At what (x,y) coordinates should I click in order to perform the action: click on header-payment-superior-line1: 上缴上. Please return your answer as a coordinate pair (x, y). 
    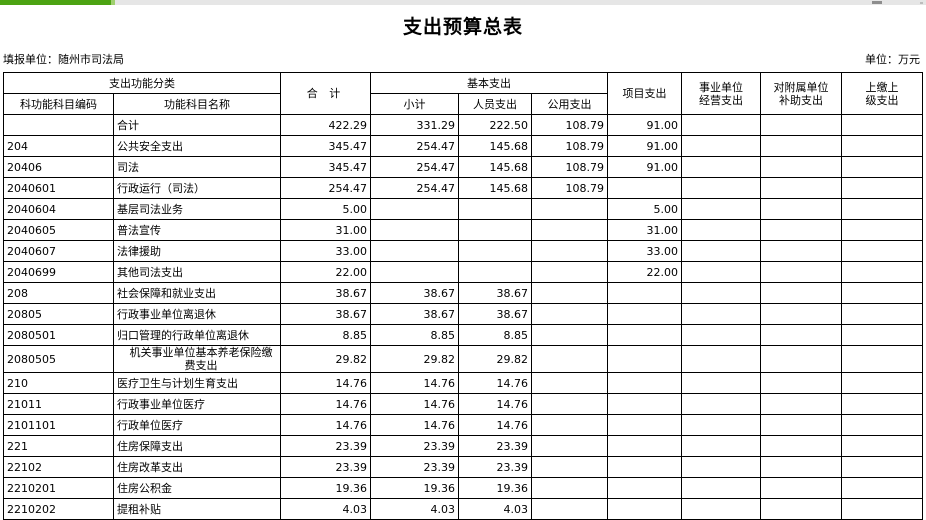
    Looking at the image, I should click on (882, 87).